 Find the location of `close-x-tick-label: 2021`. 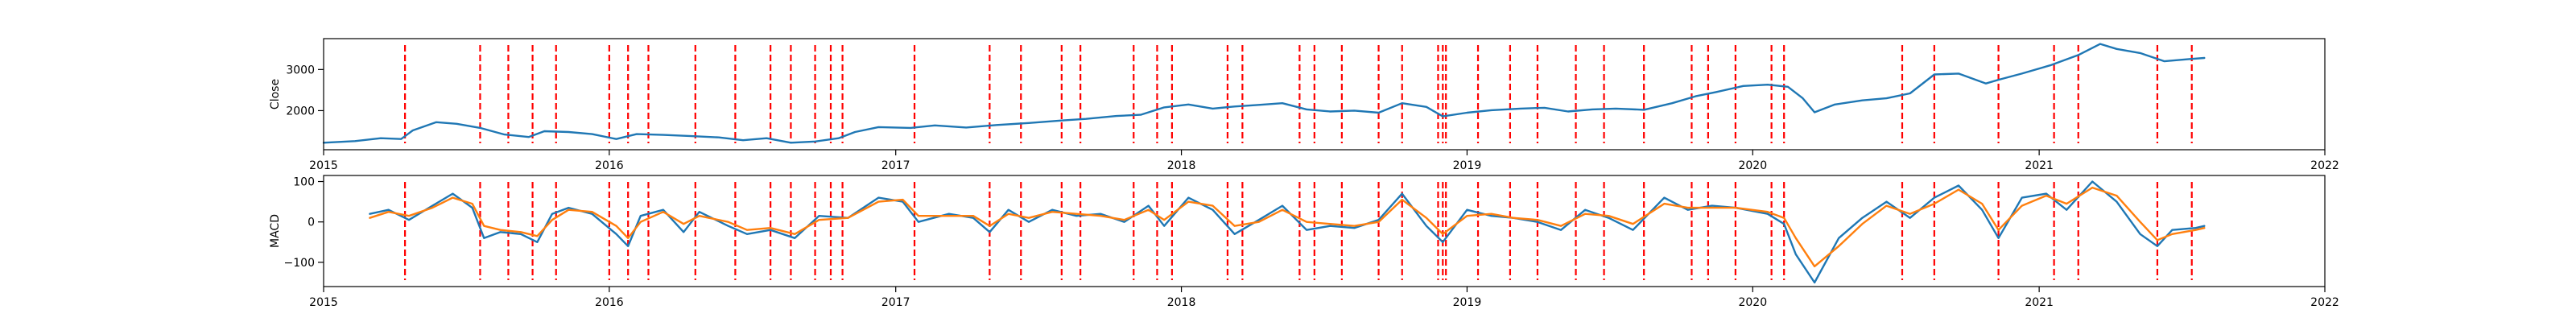

close-x-tick-label: 2021 is located at coordinates (2039, 165).